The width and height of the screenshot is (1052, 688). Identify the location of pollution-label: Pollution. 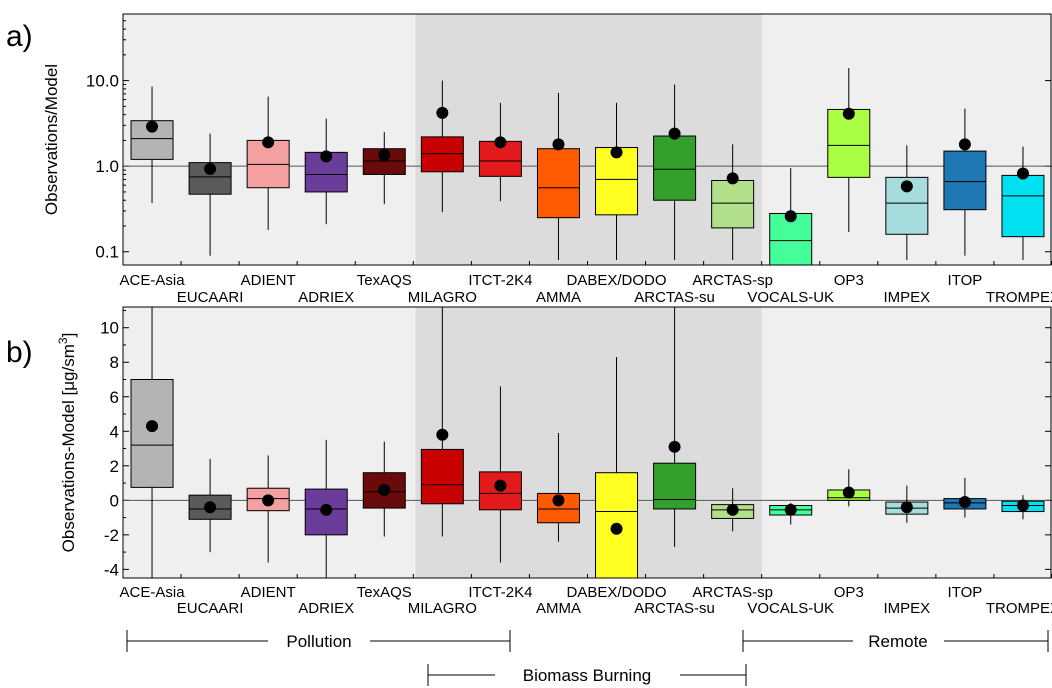
(318, 641).